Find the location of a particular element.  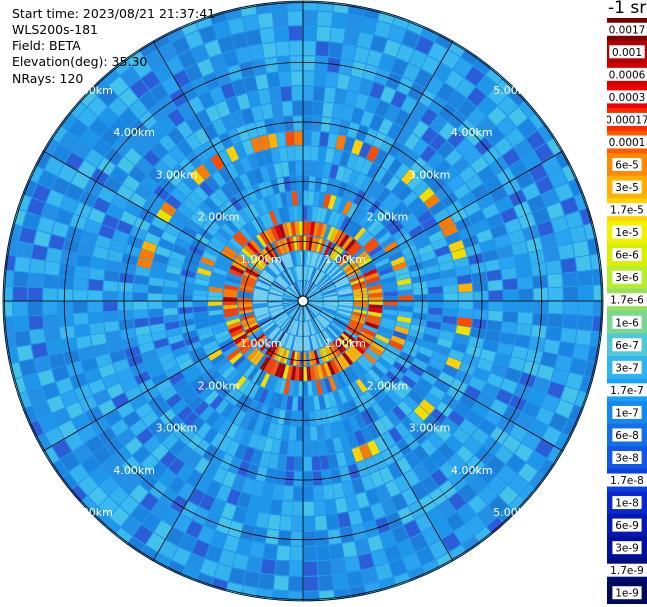

colorbar-tick-label: 6e-8 is located at coordinates (627, 436).